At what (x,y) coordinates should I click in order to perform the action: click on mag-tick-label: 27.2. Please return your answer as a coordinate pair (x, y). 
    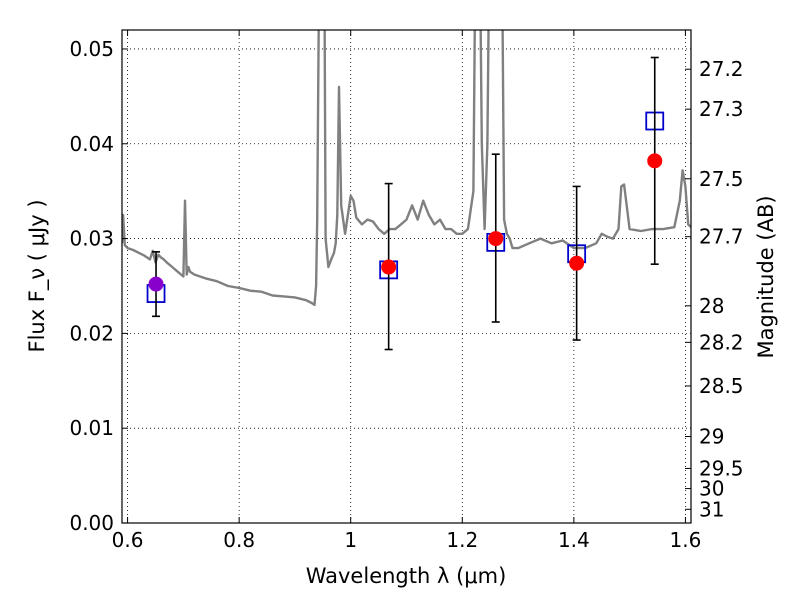
    Looking at the image, I should click on (721, 69).